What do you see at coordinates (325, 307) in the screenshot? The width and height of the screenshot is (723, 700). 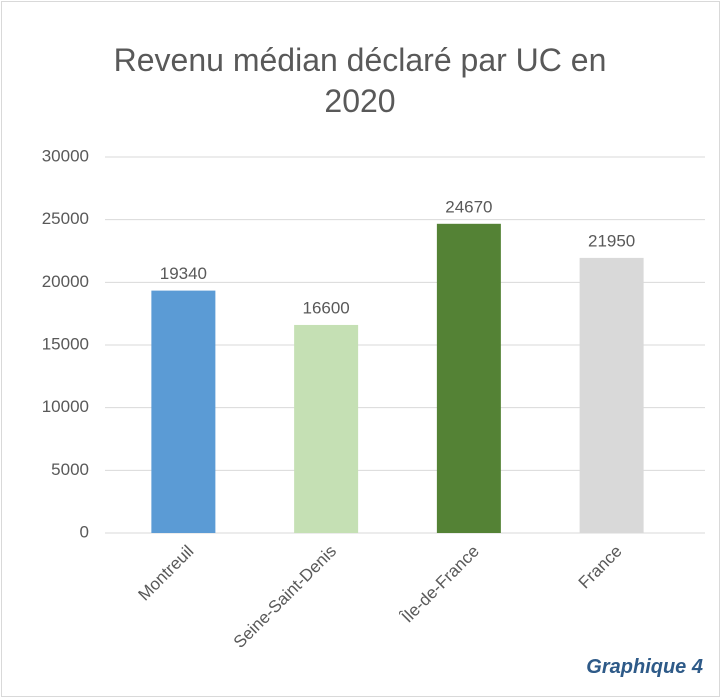 I see `data-label: 16600` at bounding box center [325, 307].